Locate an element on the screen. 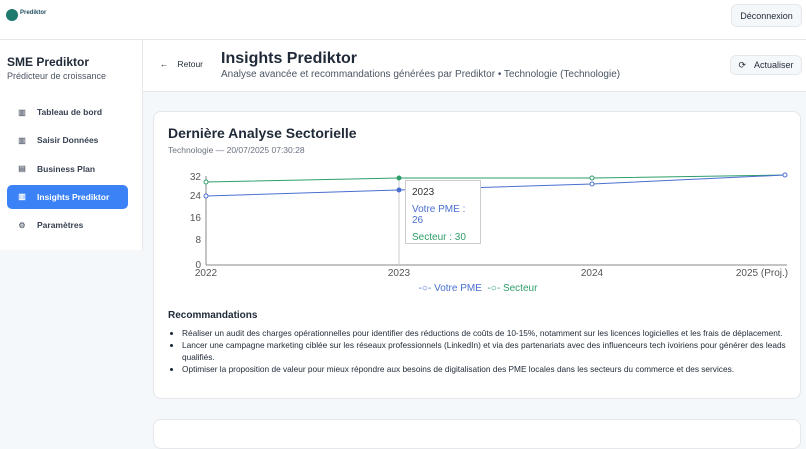 The height and width of the screenshot is (449, 806). sidebar-item-label: Paramètres is located at coordinates (60, 225).